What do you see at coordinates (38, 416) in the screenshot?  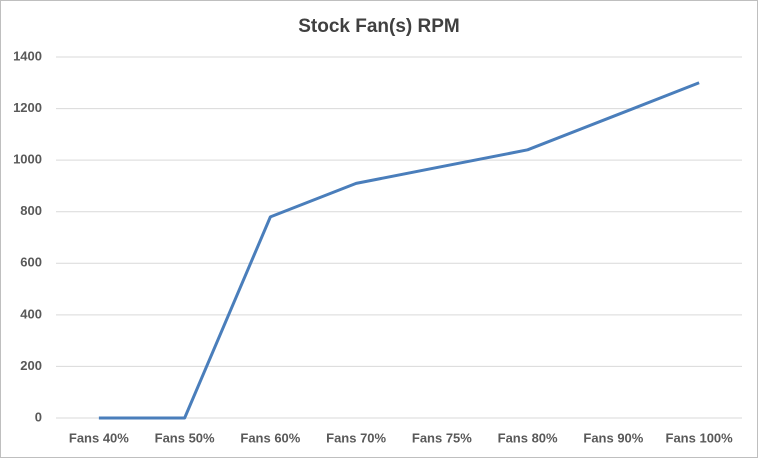 I see `y-tick-label: 0` at bounding box center [38, 416].